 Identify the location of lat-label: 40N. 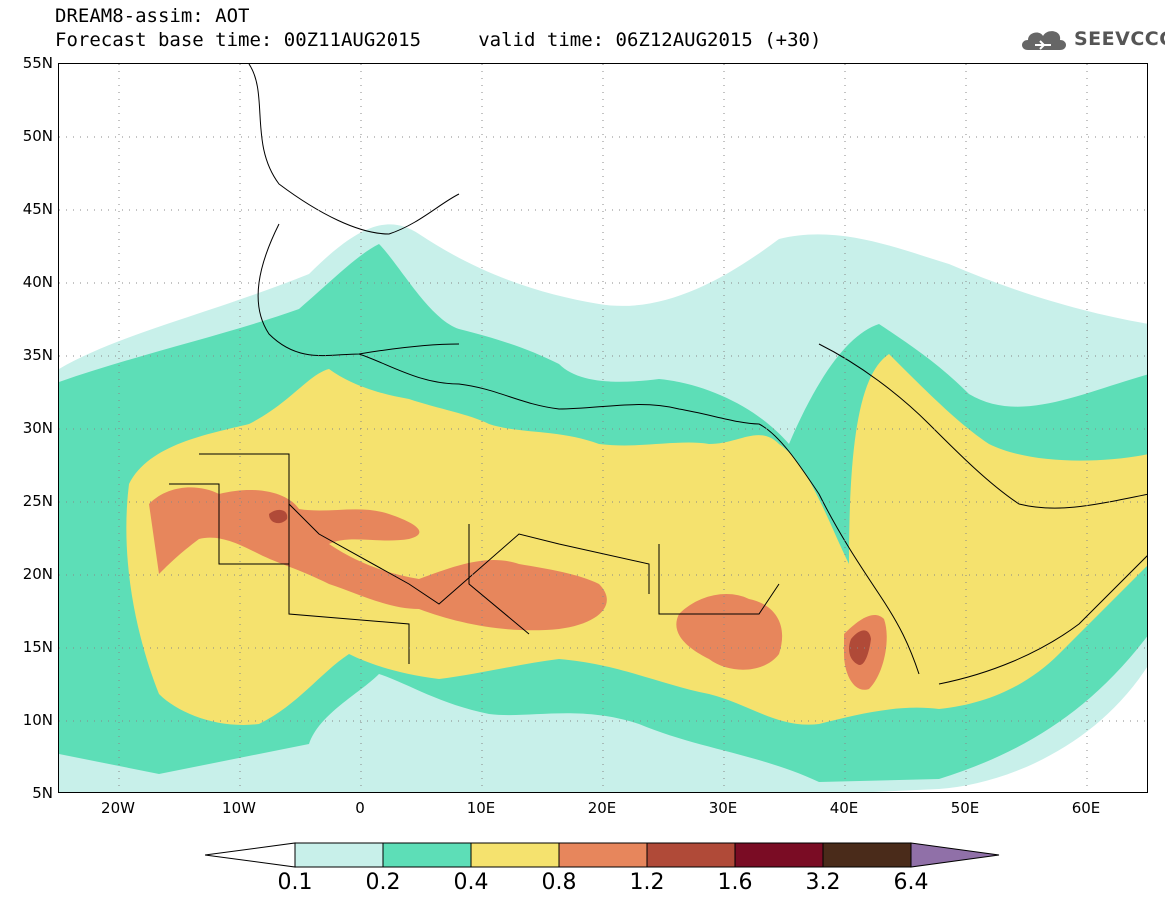
(37, 282).